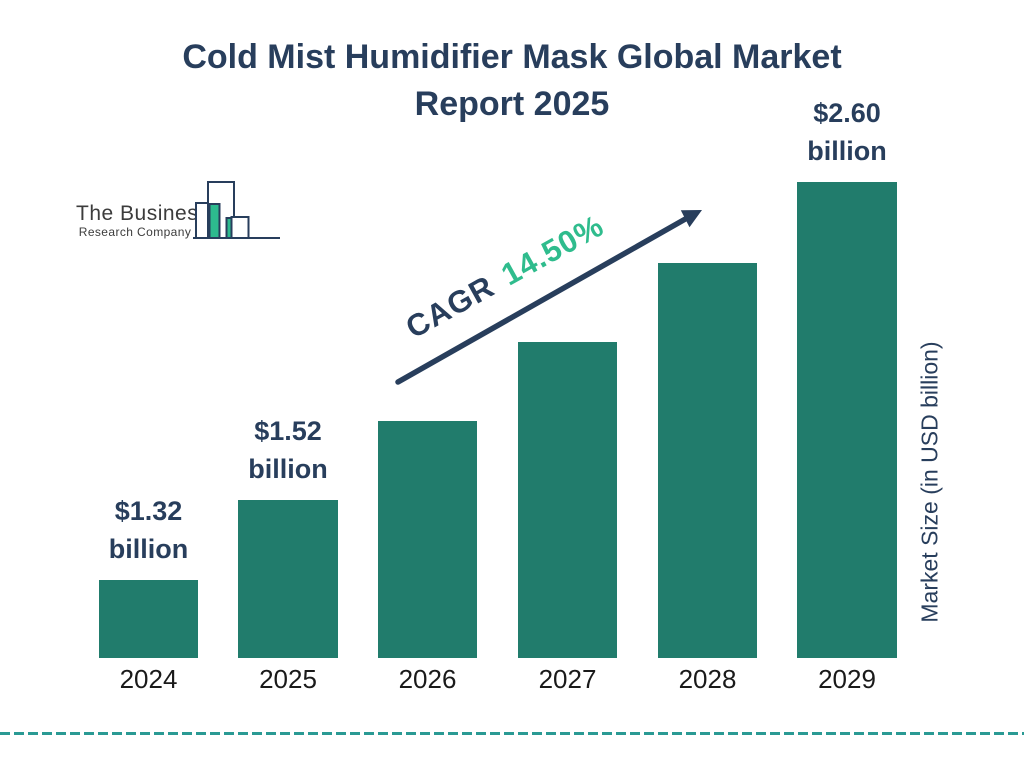  Describe the element at coordinates (567, 500) in the screenshot. I see `bar-2027` at that location.